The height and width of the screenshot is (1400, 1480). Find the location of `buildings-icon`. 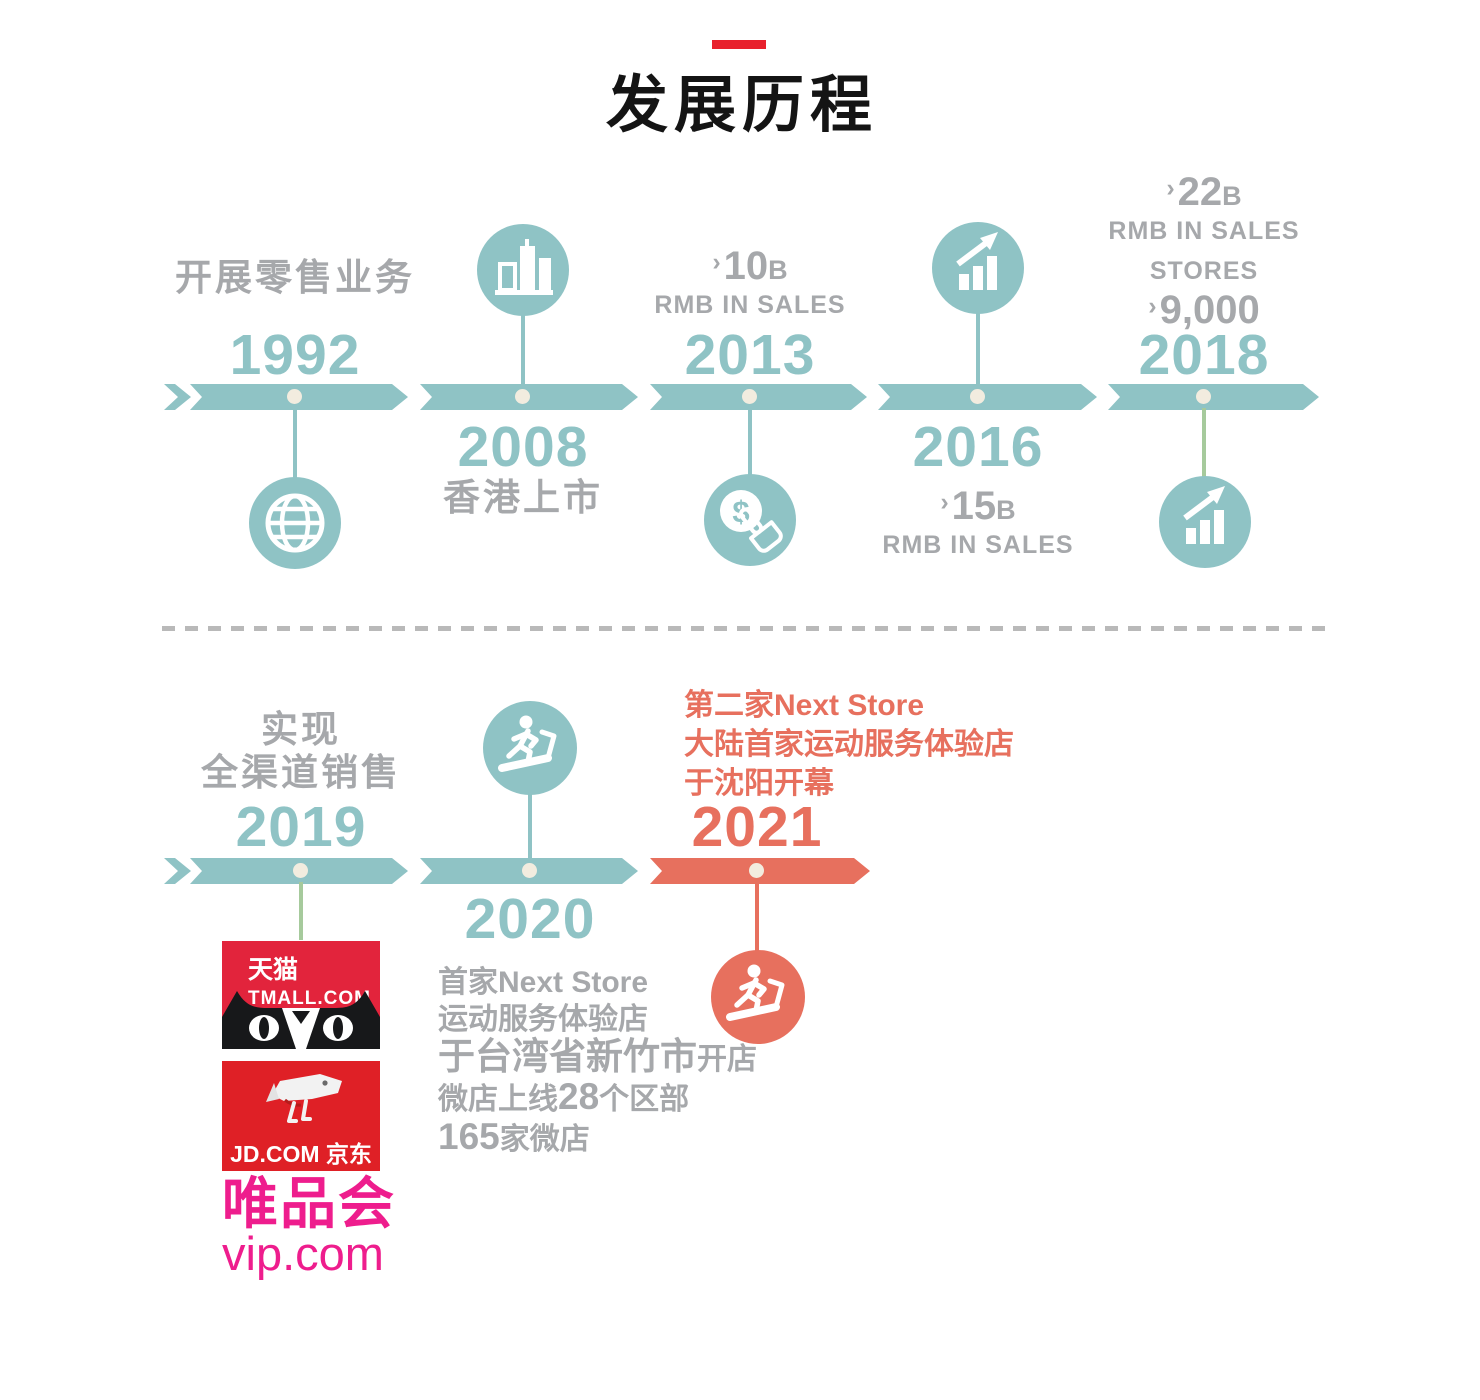

buildings-icon is located at coordinates (524, 267).